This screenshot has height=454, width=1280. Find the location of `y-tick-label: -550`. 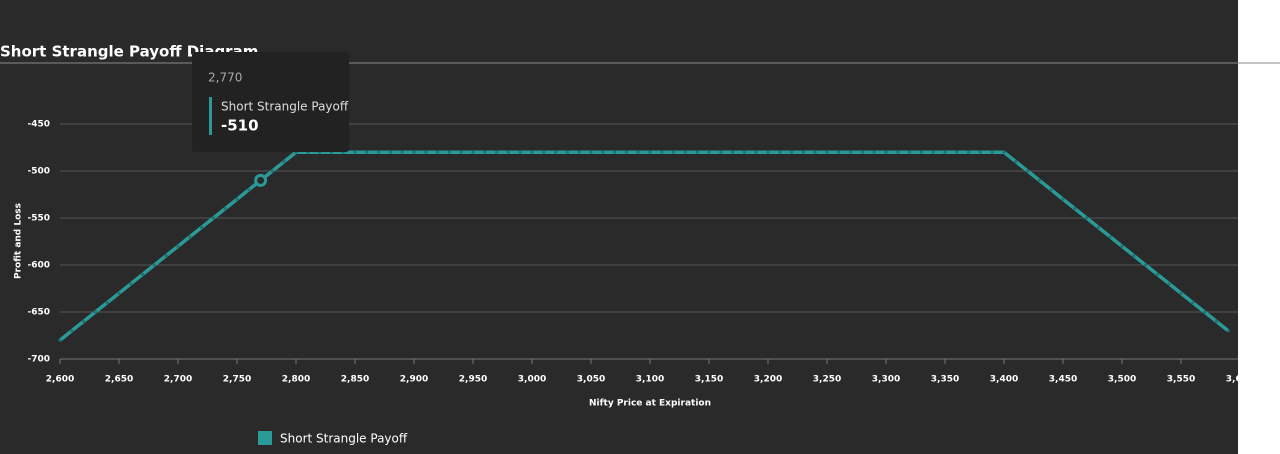

y-tick-label: -550 is located at coordinates (38, 219).